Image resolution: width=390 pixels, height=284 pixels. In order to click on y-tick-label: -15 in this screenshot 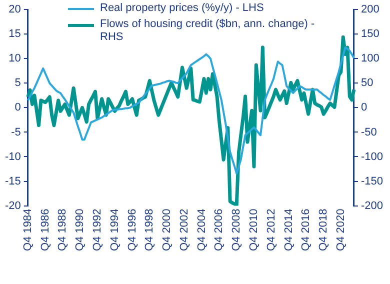, I will do `click(12, 181)`.